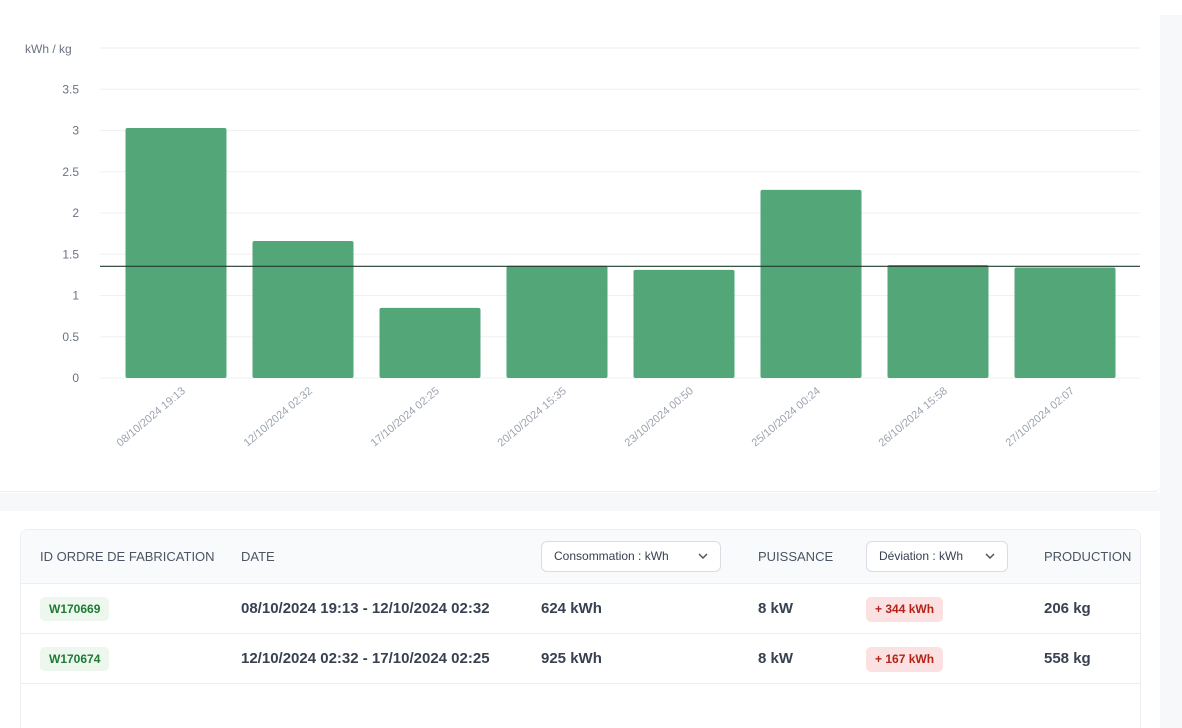 Image resolution: width=1182 pixels, height=728 pixels. What do you see at coordinates (151, 417) in the screenshot?
I see `x-tick-label: 08/10/2024 19:13` at bounding box center [151, 417].